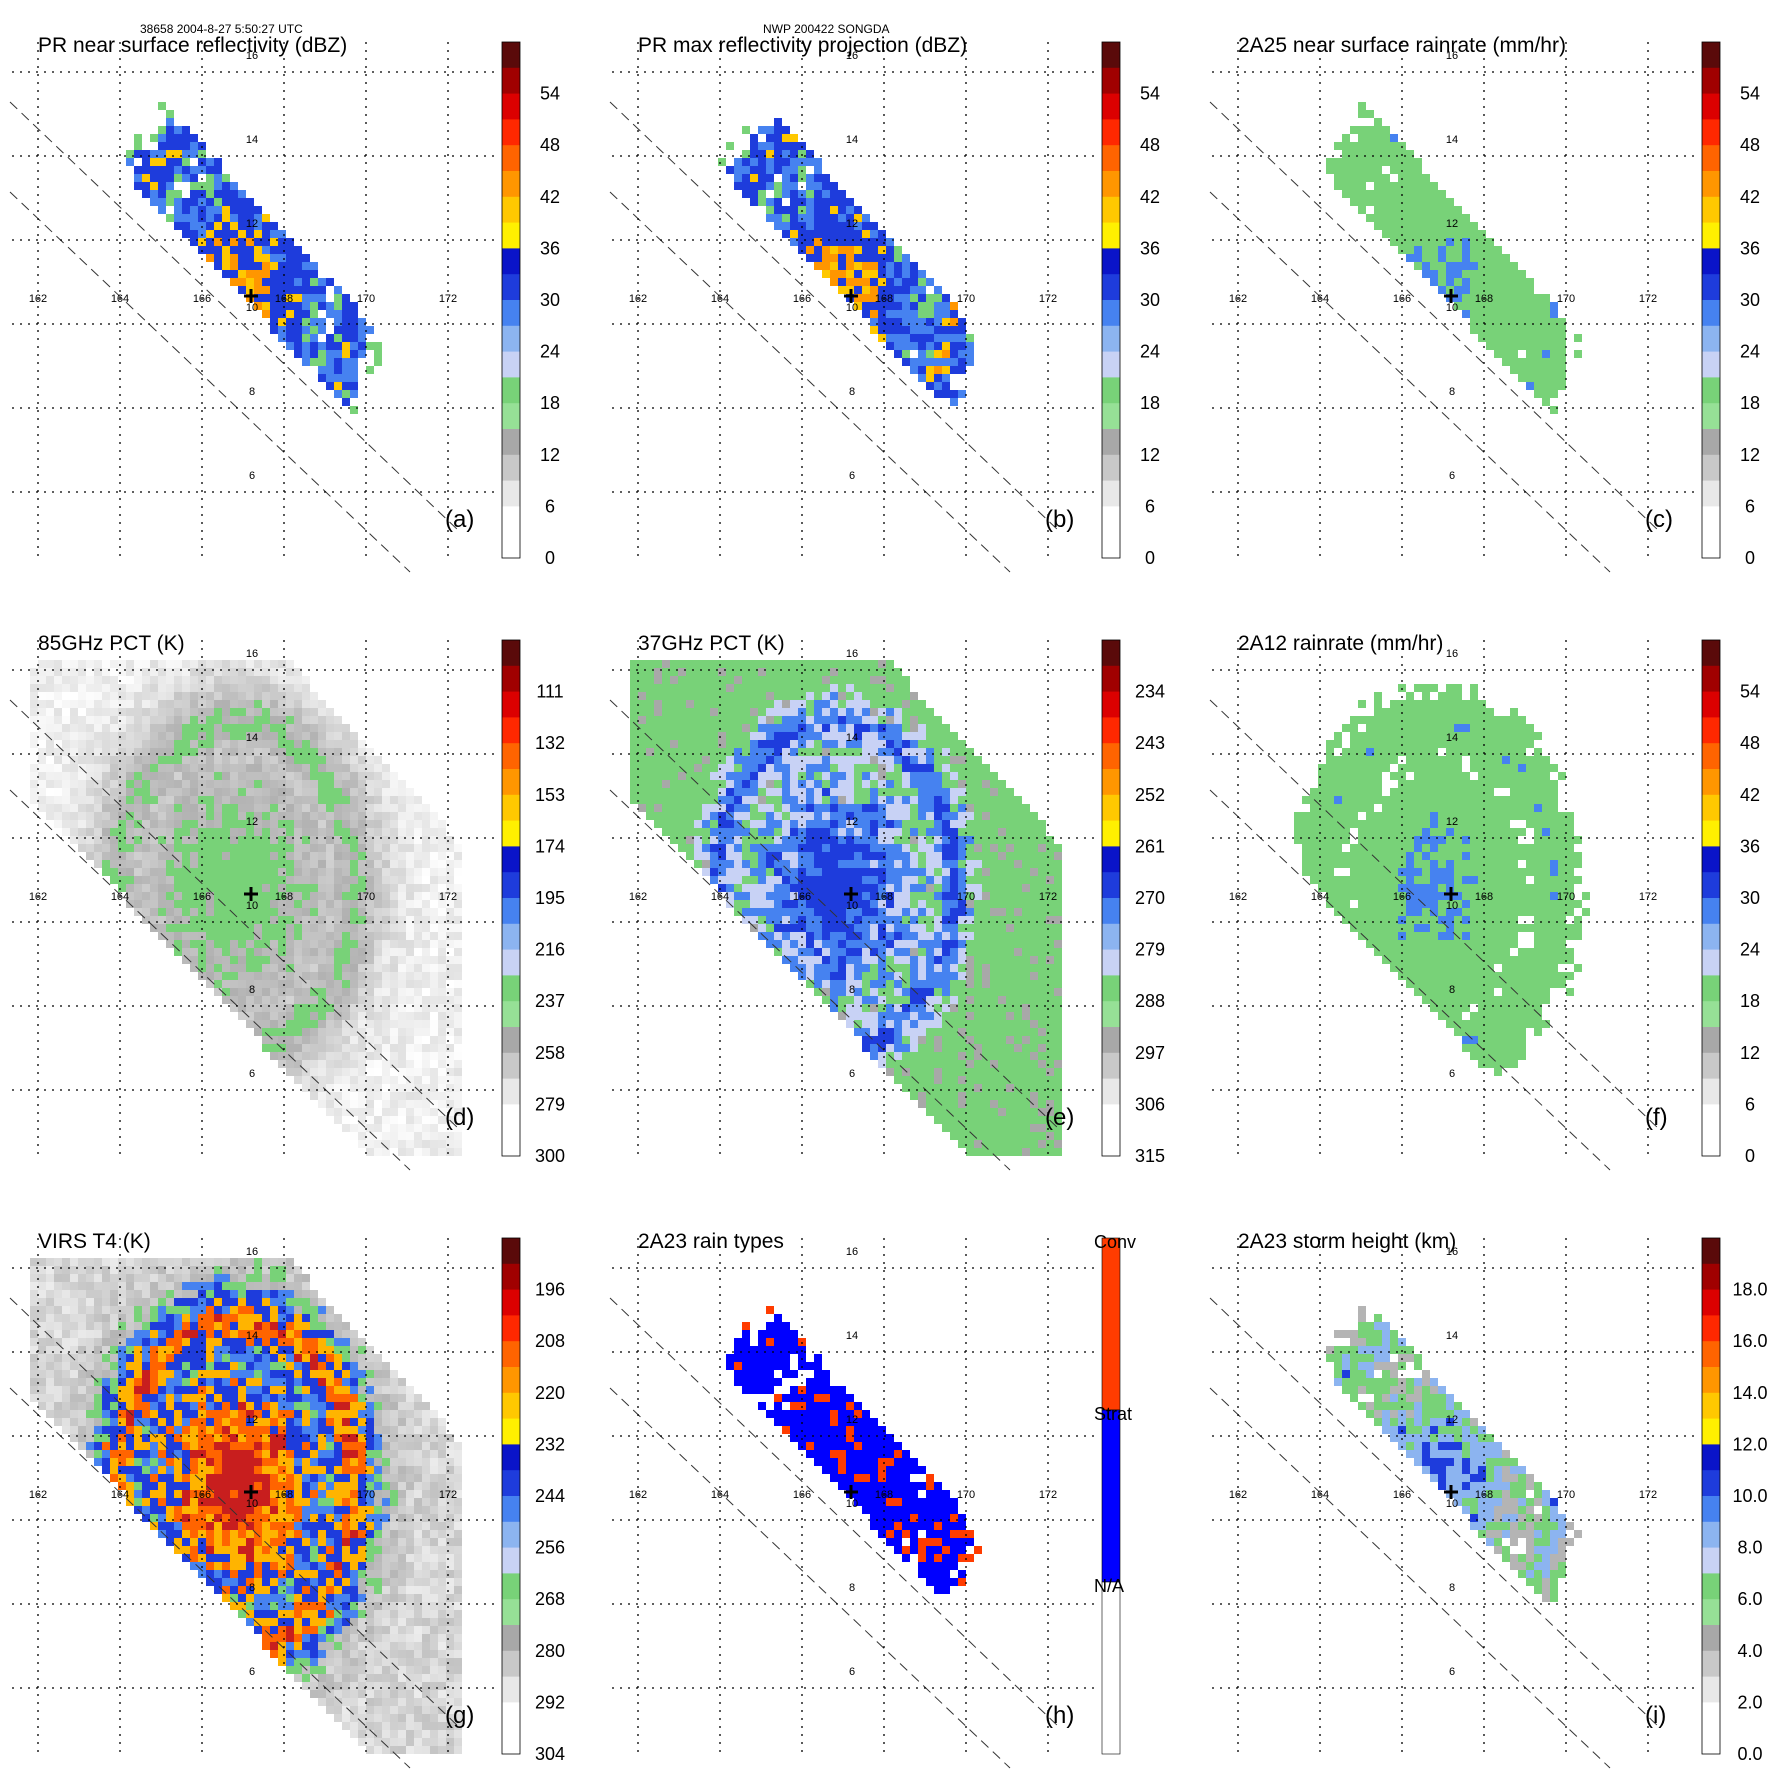 Image resolution: width=1771 pixels, height=1771 pixels. What do you see at coordinates (1150, 94) in the screenshot?
I see `colorbar-label: 54` at bounding box center [1150, 94].